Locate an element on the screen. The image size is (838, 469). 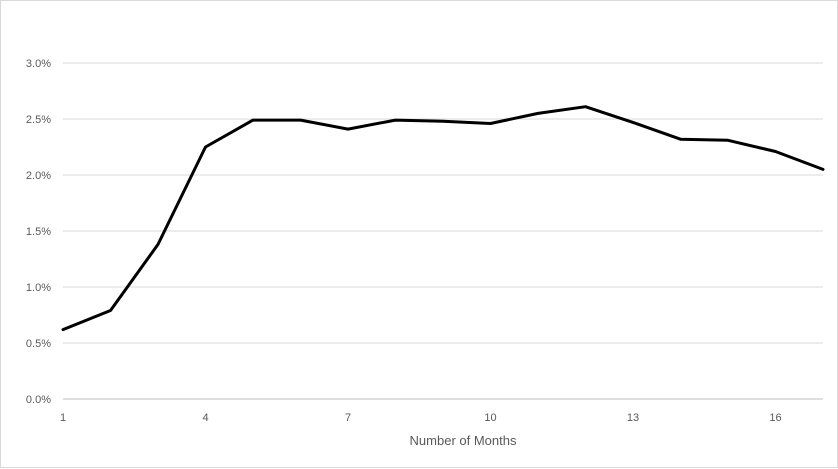
y-tick-label: 1.0% is located at coordinates (38, 288).